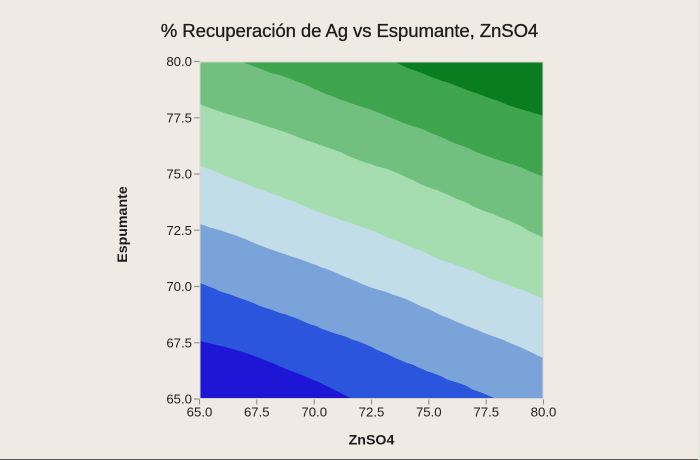 This screenshot has height=460, width=700. What do you see at coordinates (123, 224) in the screenshot?
I see `svg-text: Espumante` at bounding box center [123, 224].